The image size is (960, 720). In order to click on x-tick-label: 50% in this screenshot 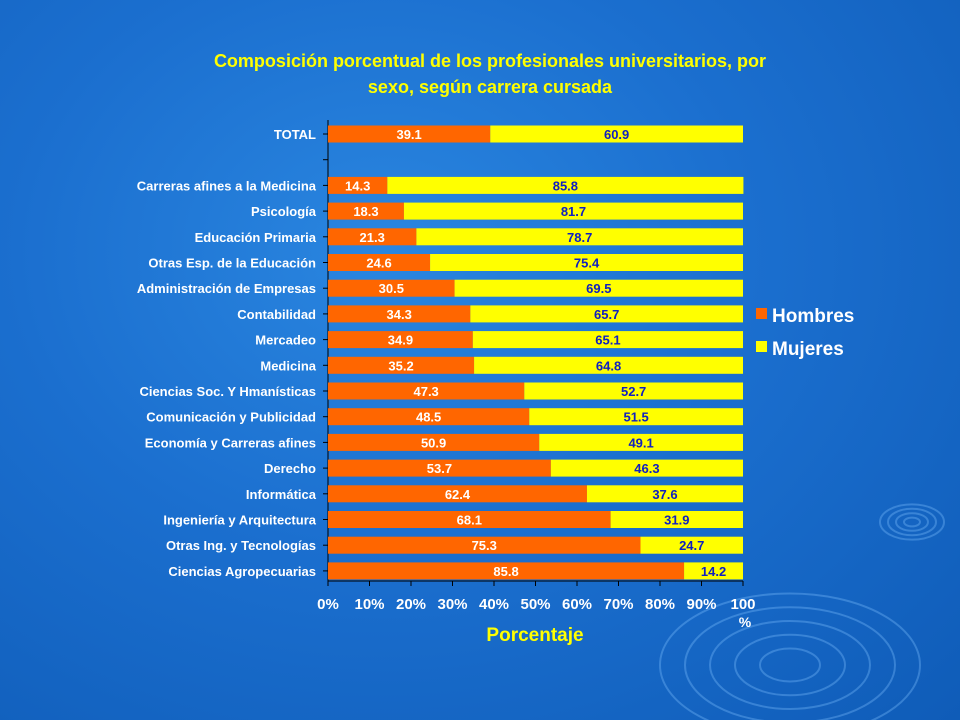, I will do `click(535, 604)`.